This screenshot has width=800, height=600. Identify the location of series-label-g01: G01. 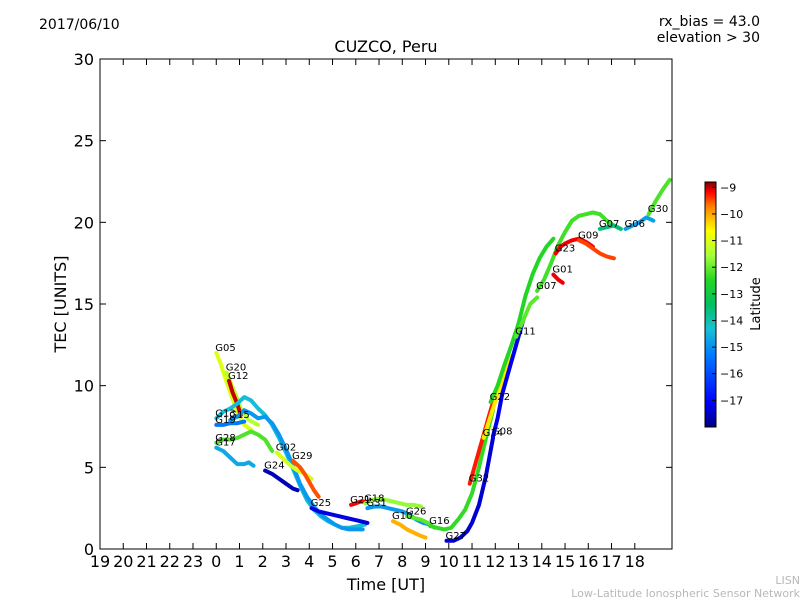
(562, 270).